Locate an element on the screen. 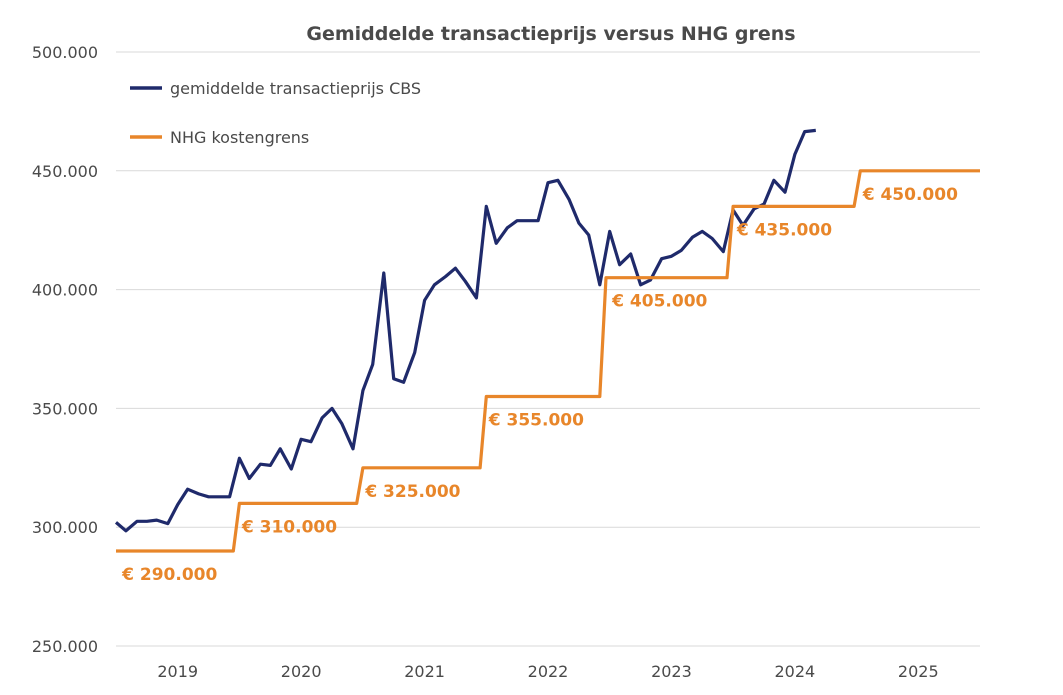 This screenshot has width=1063, height=695. y-tick-label: 450.000 is located at coordinates (65, 171).